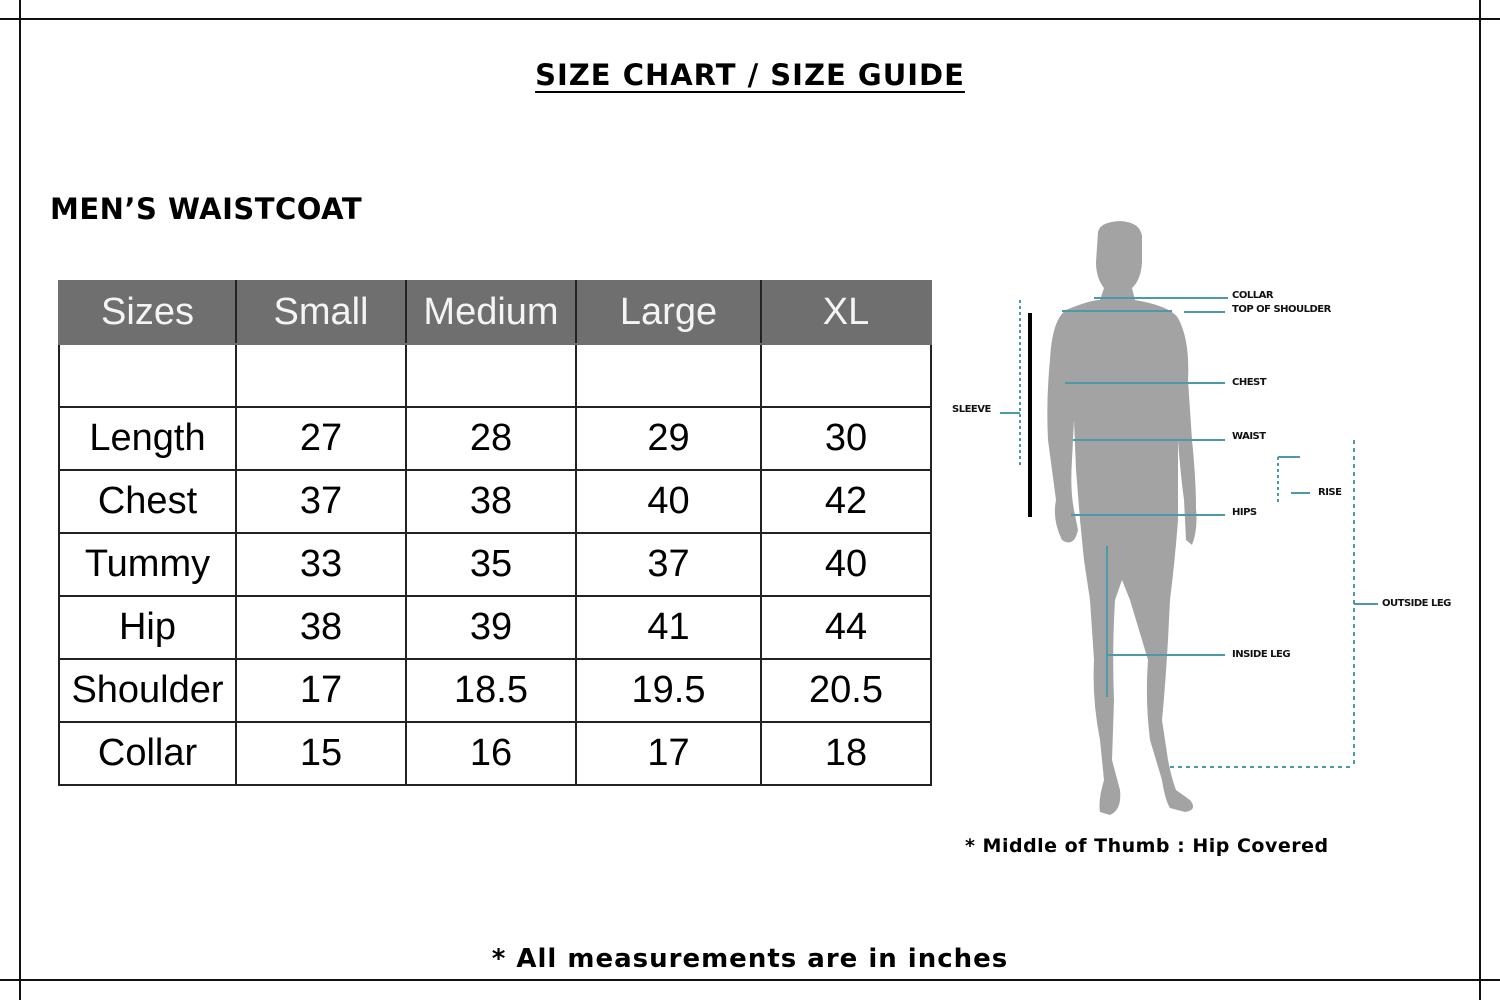  I want to click on male-silhouette, so click(1122, 518).